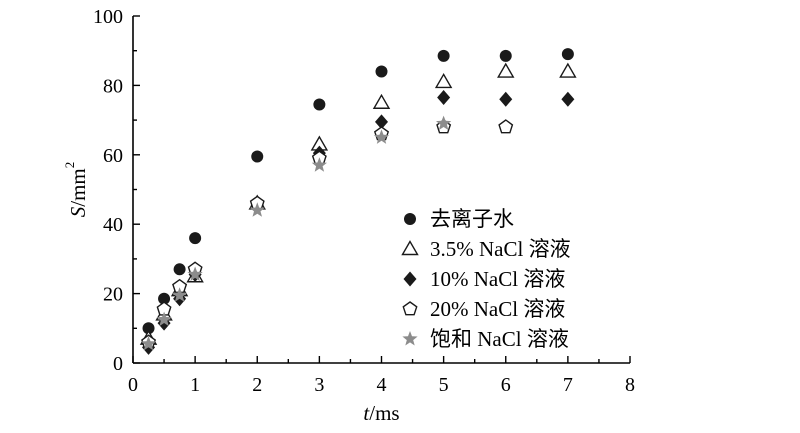 The width and height of the screenshot is (800, 433). What do you see at coordinates (195, 385) in the screenshot?
I see `x-tick-label: 1` at bounding box center [195, 385].